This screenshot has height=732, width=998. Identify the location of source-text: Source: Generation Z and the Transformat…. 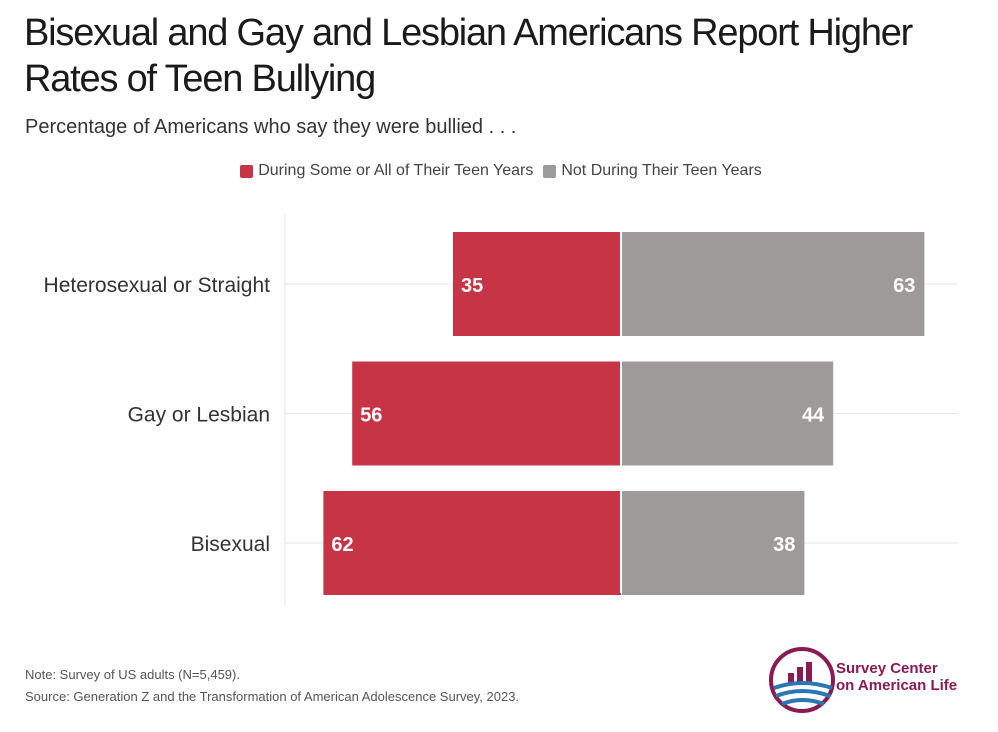
(272, 696).